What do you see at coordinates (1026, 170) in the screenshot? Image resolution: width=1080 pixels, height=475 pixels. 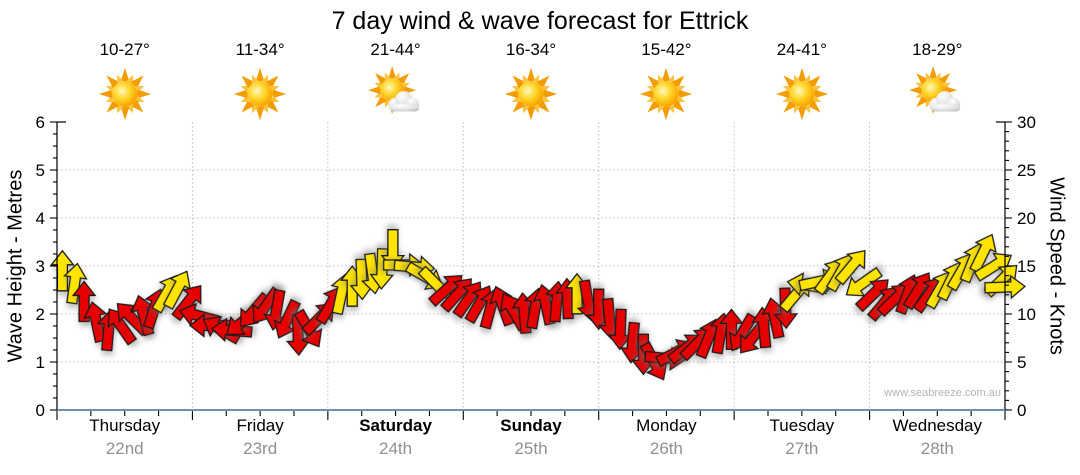 I see `right-tick-label: 25` at bounding box center [1026, 170].